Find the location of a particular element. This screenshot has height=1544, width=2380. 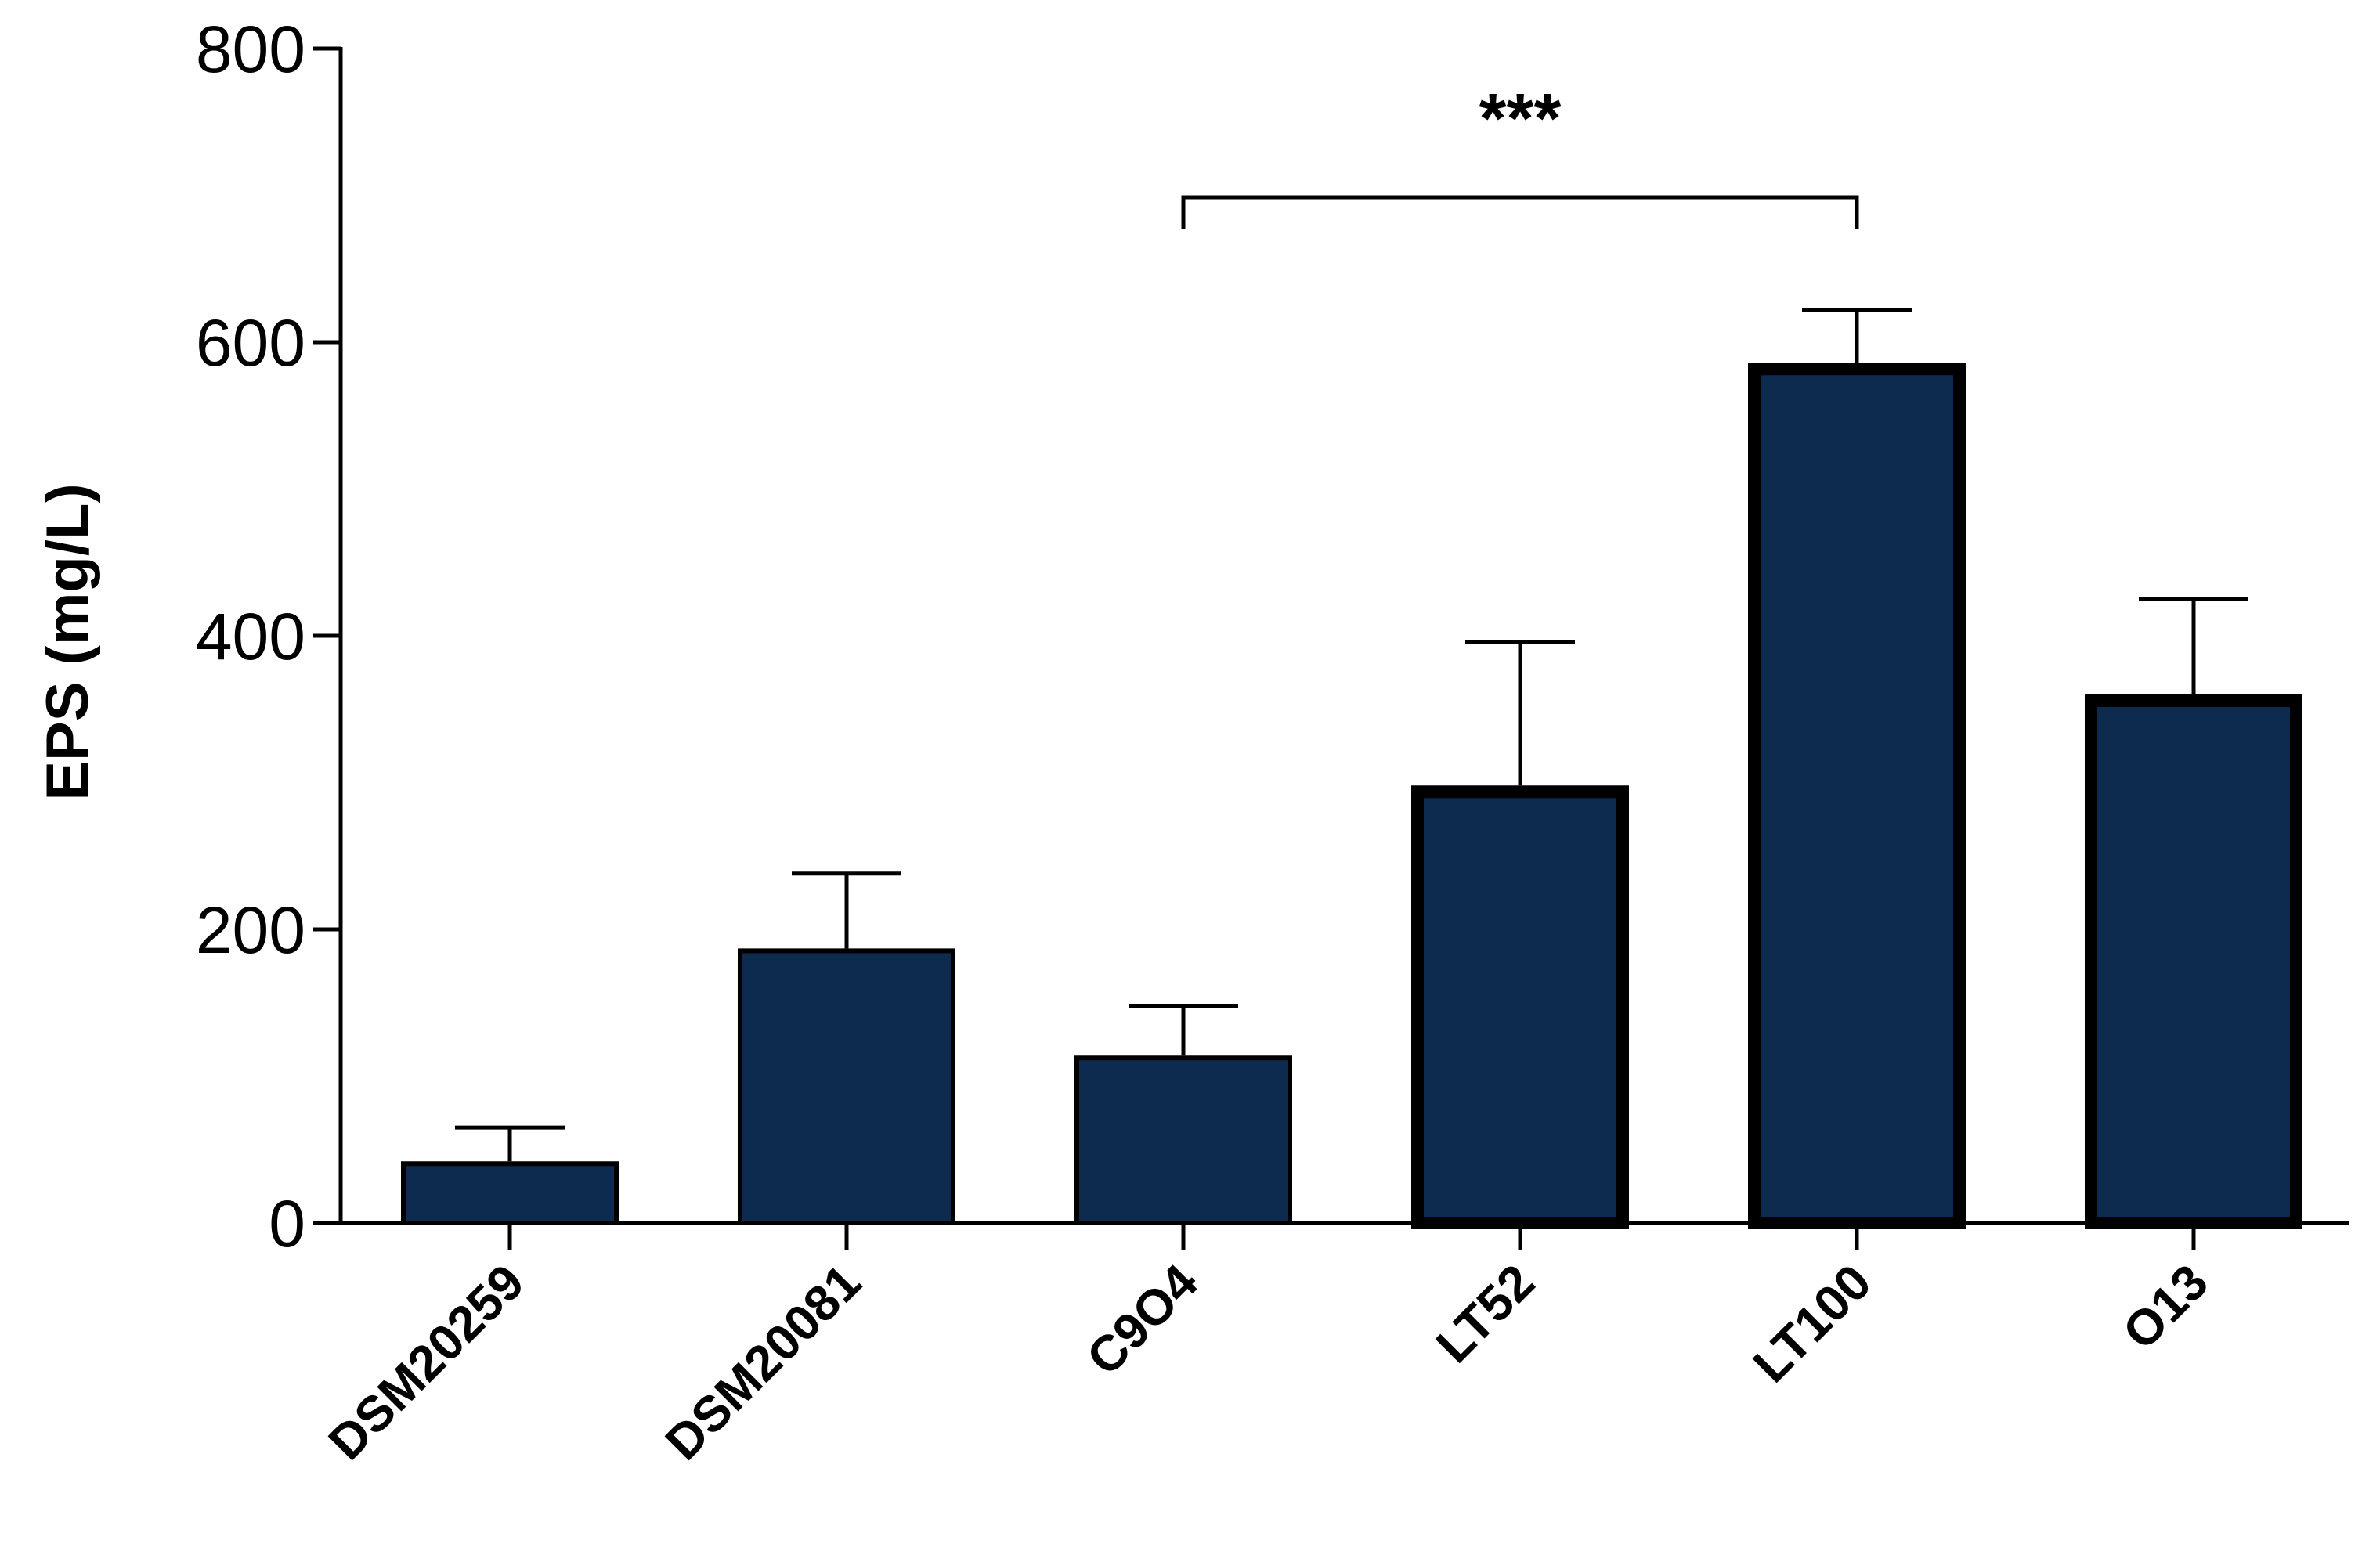

significance-bracket is located at coordinates (1520, 212).